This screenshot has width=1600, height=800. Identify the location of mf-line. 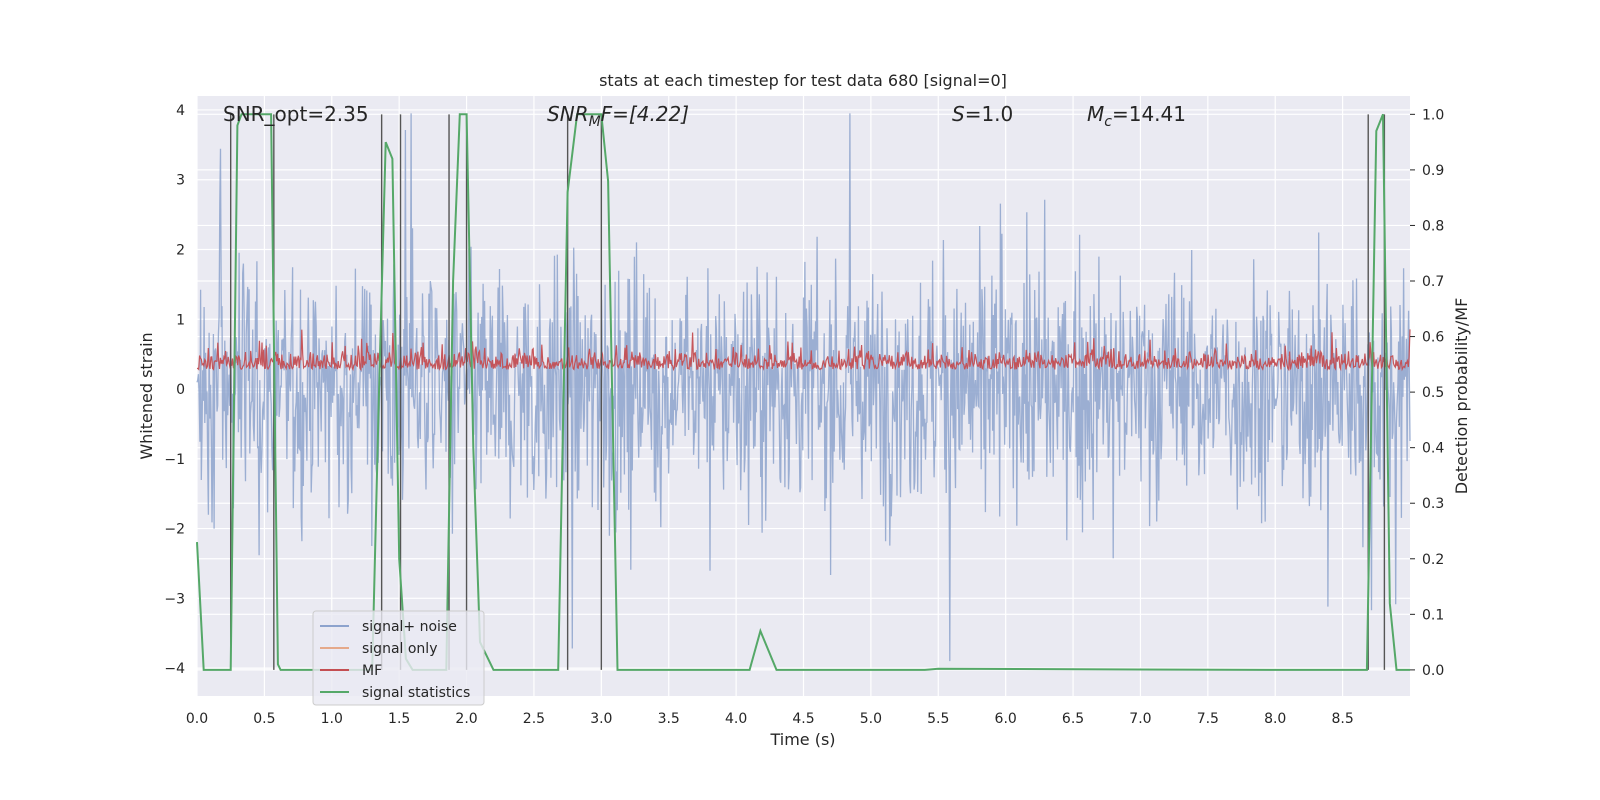
(803, 350).